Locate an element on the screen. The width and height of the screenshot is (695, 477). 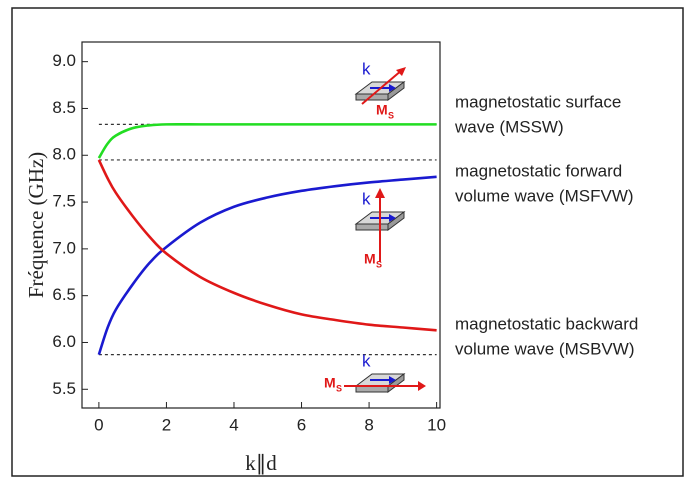
y-tick-label: 6.5 is located at coordinates (64, 294).